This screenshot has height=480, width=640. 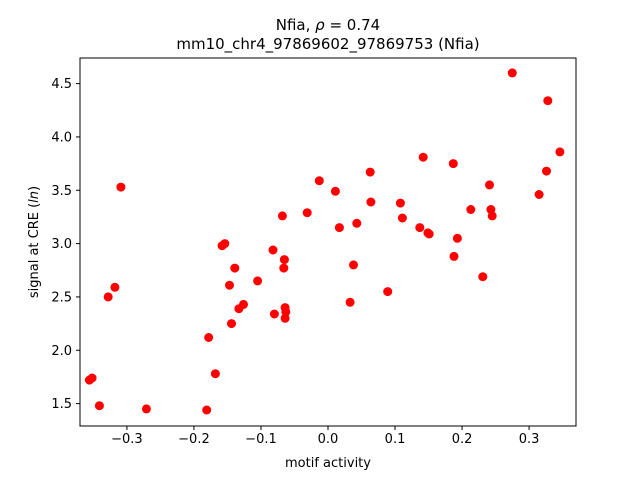 I want to click on x-tick-label: 0.0, so click(x=328, y=439).